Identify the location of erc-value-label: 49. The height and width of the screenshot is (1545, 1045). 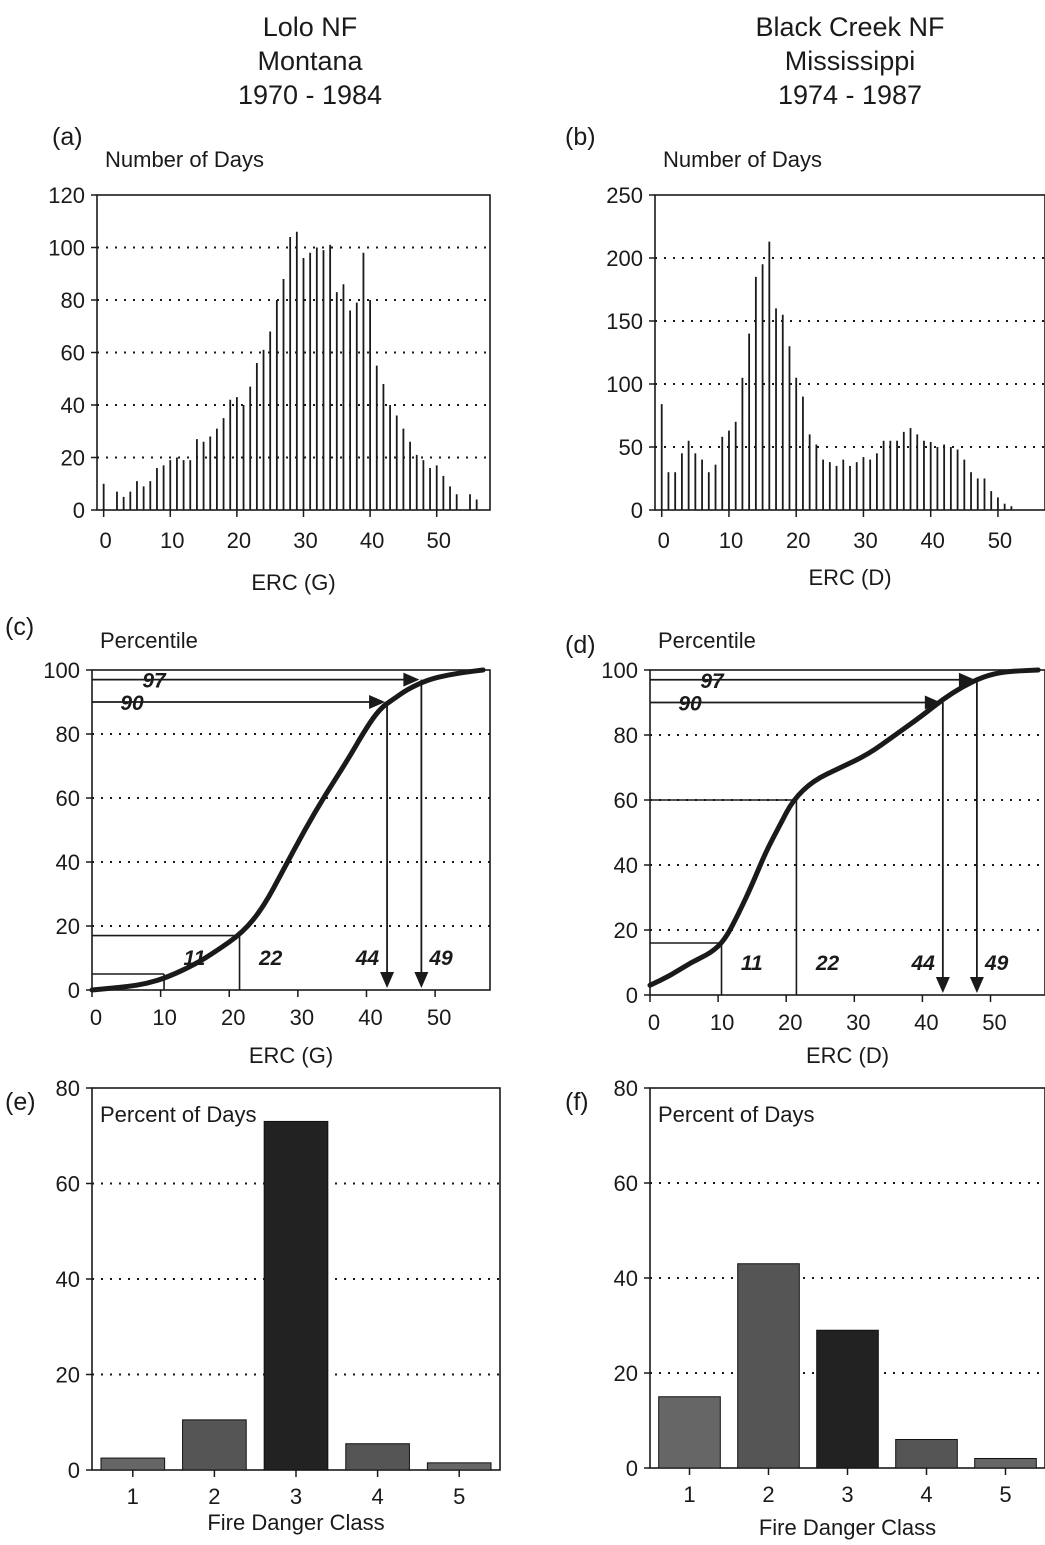
(996, 963).